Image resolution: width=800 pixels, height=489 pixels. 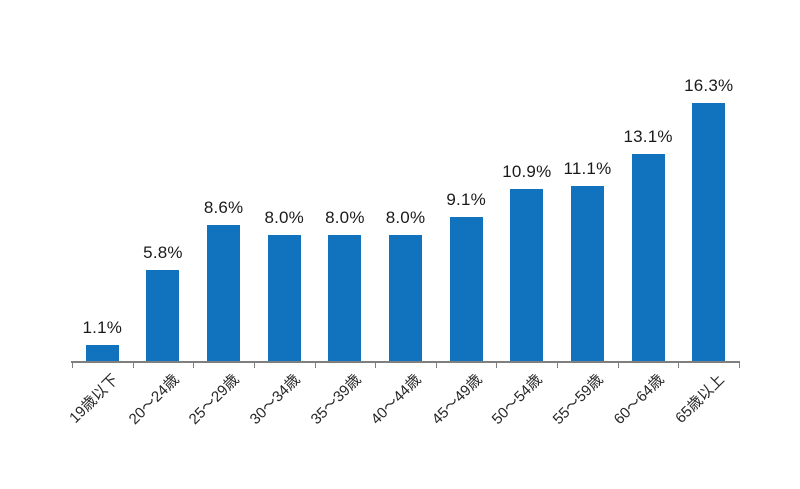 What do you see at coordinates (517, 399) in the screenshot?
I see `x-tick-label: 50〜54歳` at bounding box center [517, 399].